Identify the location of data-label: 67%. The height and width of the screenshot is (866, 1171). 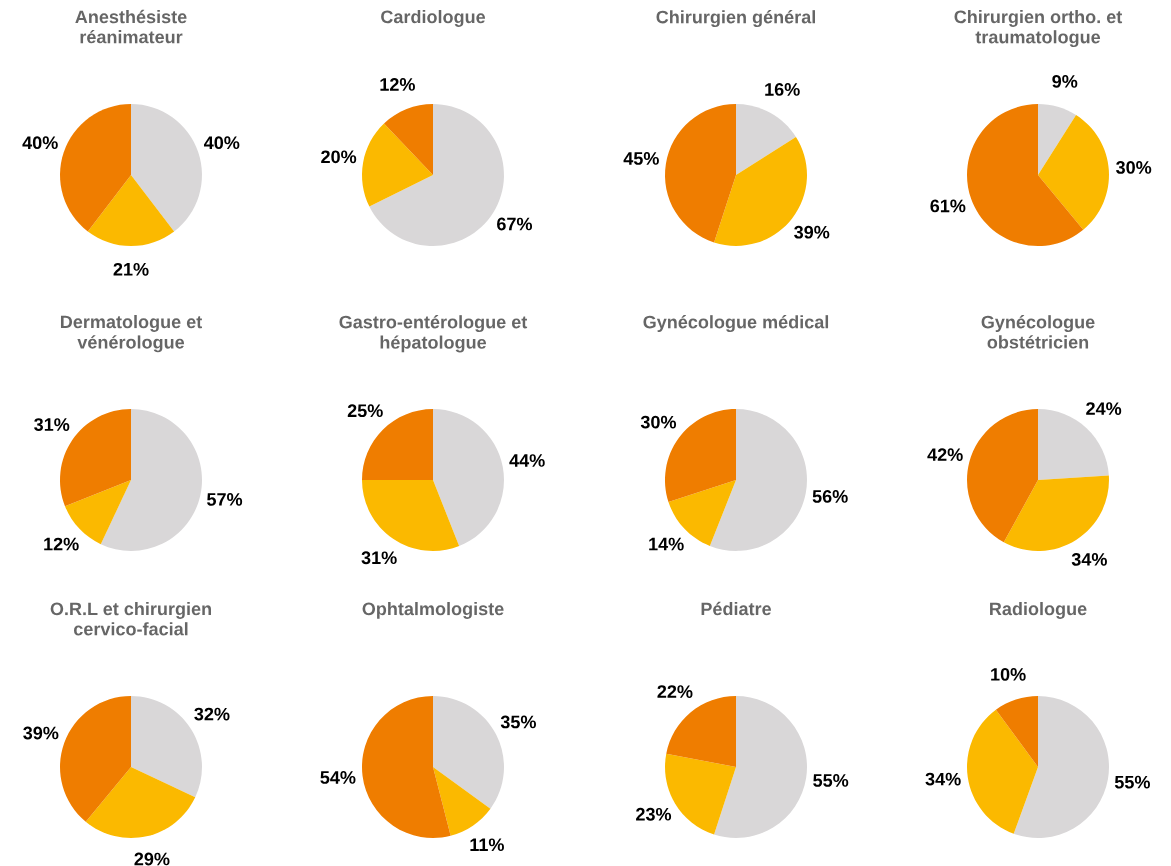
(515, 224).